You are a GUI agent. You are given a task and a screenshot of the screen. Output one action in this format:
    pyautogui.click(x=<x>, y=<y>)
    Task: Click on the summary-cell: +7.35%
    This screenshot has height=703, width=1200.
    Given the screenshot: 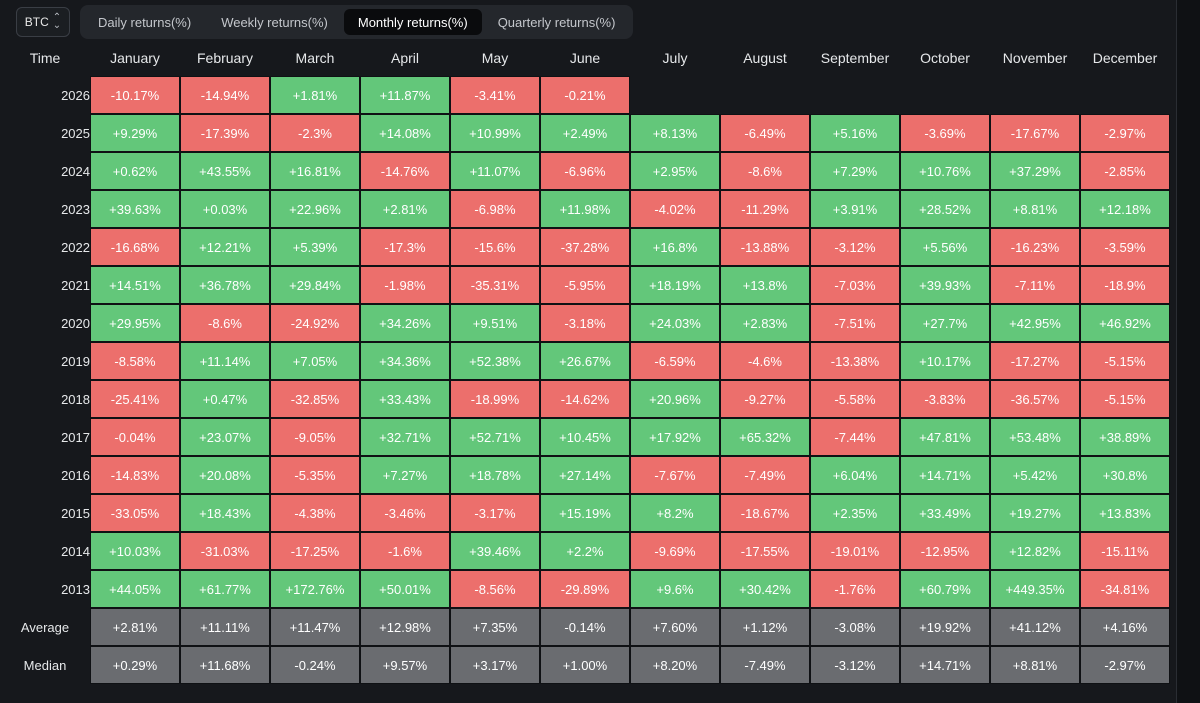 What is the action you would take?
    pyautogui.click(x=495, y=627)
    